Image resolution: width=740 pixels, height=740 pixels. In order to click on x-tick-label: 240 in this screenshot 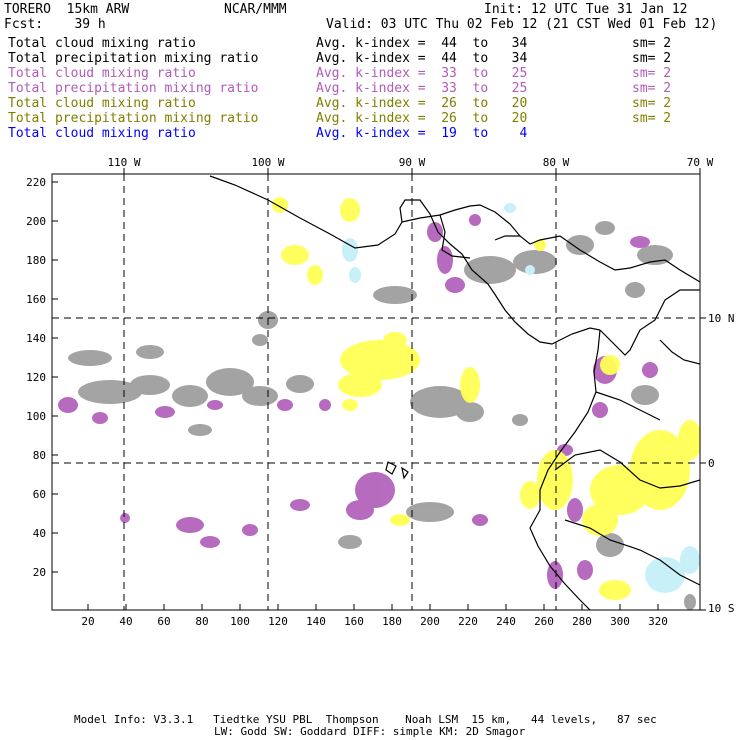, I will do `click(506, 621)`.